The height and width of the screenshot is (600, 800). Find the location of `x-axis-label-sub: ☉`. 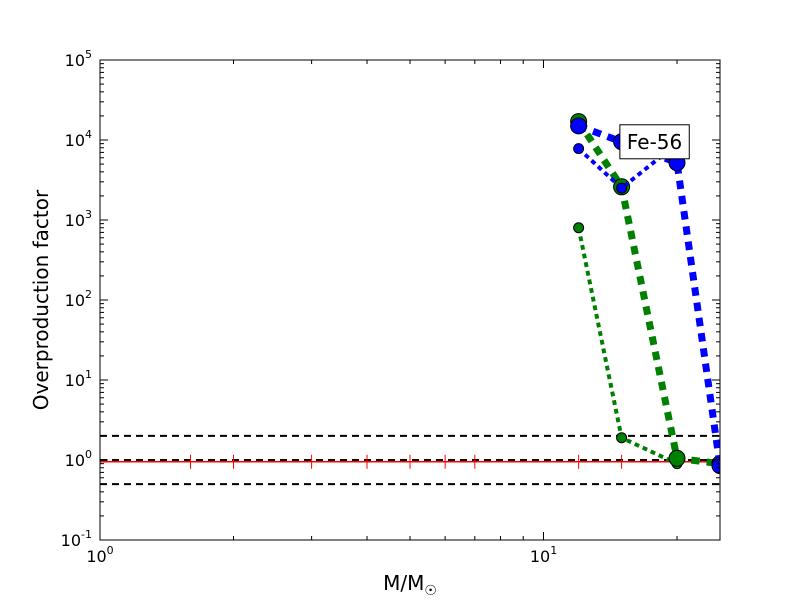

x-axis-label-sub: ☉ is located at coordinates (430, 591).